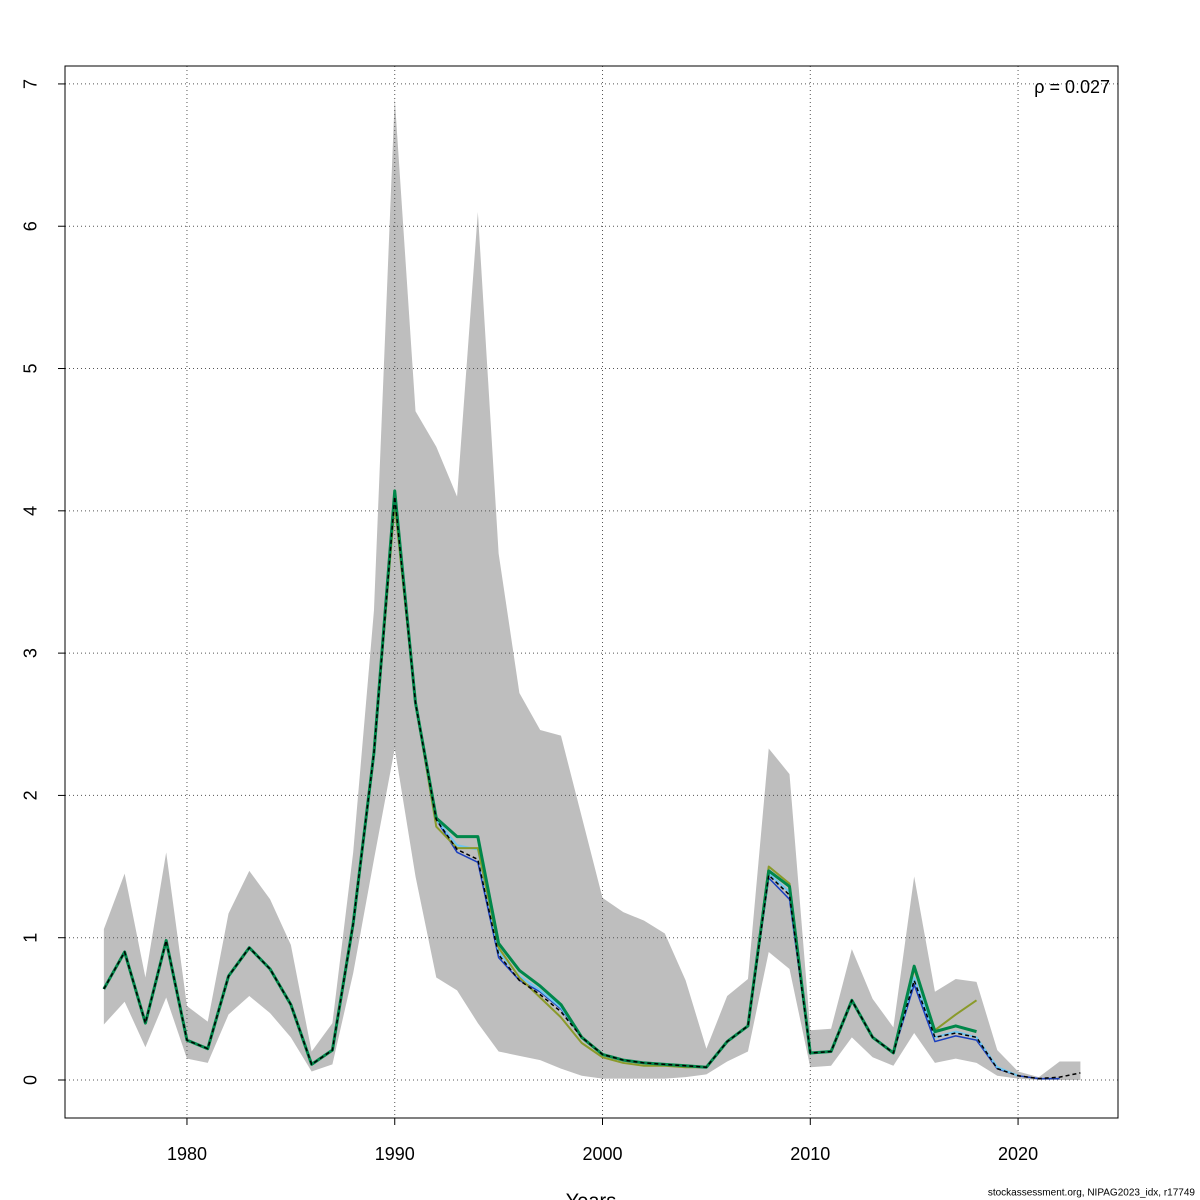  I want to click on x-tick-label: 2000, so click(602, 1154).